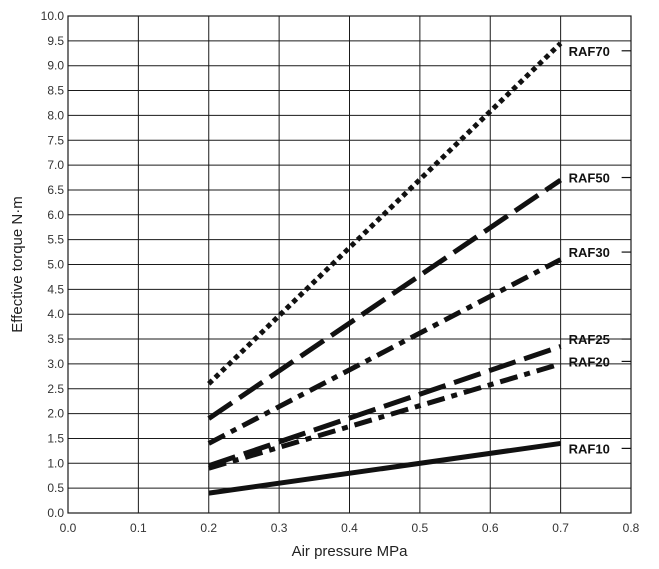 Image resolution: width=659 pixels, height=569 pixels. Describe the element at coordinates (55, 215) in the screenshot. I see `y-tick-label: 6.0` at that location.